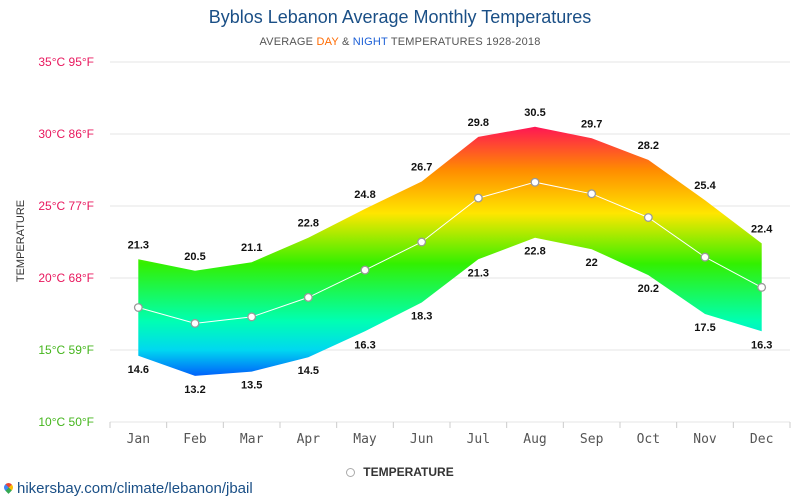 This screenshot has height=500, width=800. I want to click on legend: TEMPERATURE, so click(400, 472).